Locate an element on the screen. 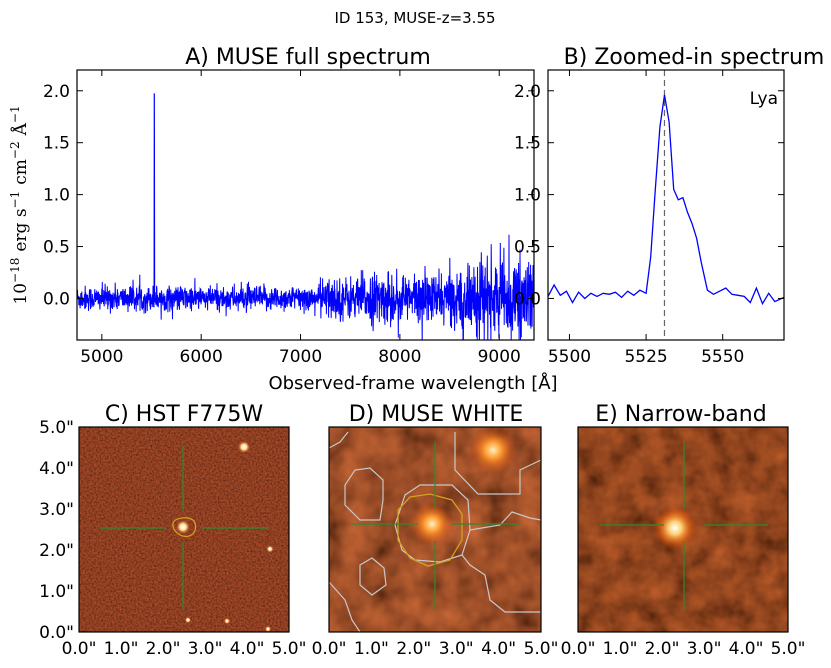 The height and width of the screenshot is (668, 831). muse-contour-top-right is located at coordinates (498, 463).